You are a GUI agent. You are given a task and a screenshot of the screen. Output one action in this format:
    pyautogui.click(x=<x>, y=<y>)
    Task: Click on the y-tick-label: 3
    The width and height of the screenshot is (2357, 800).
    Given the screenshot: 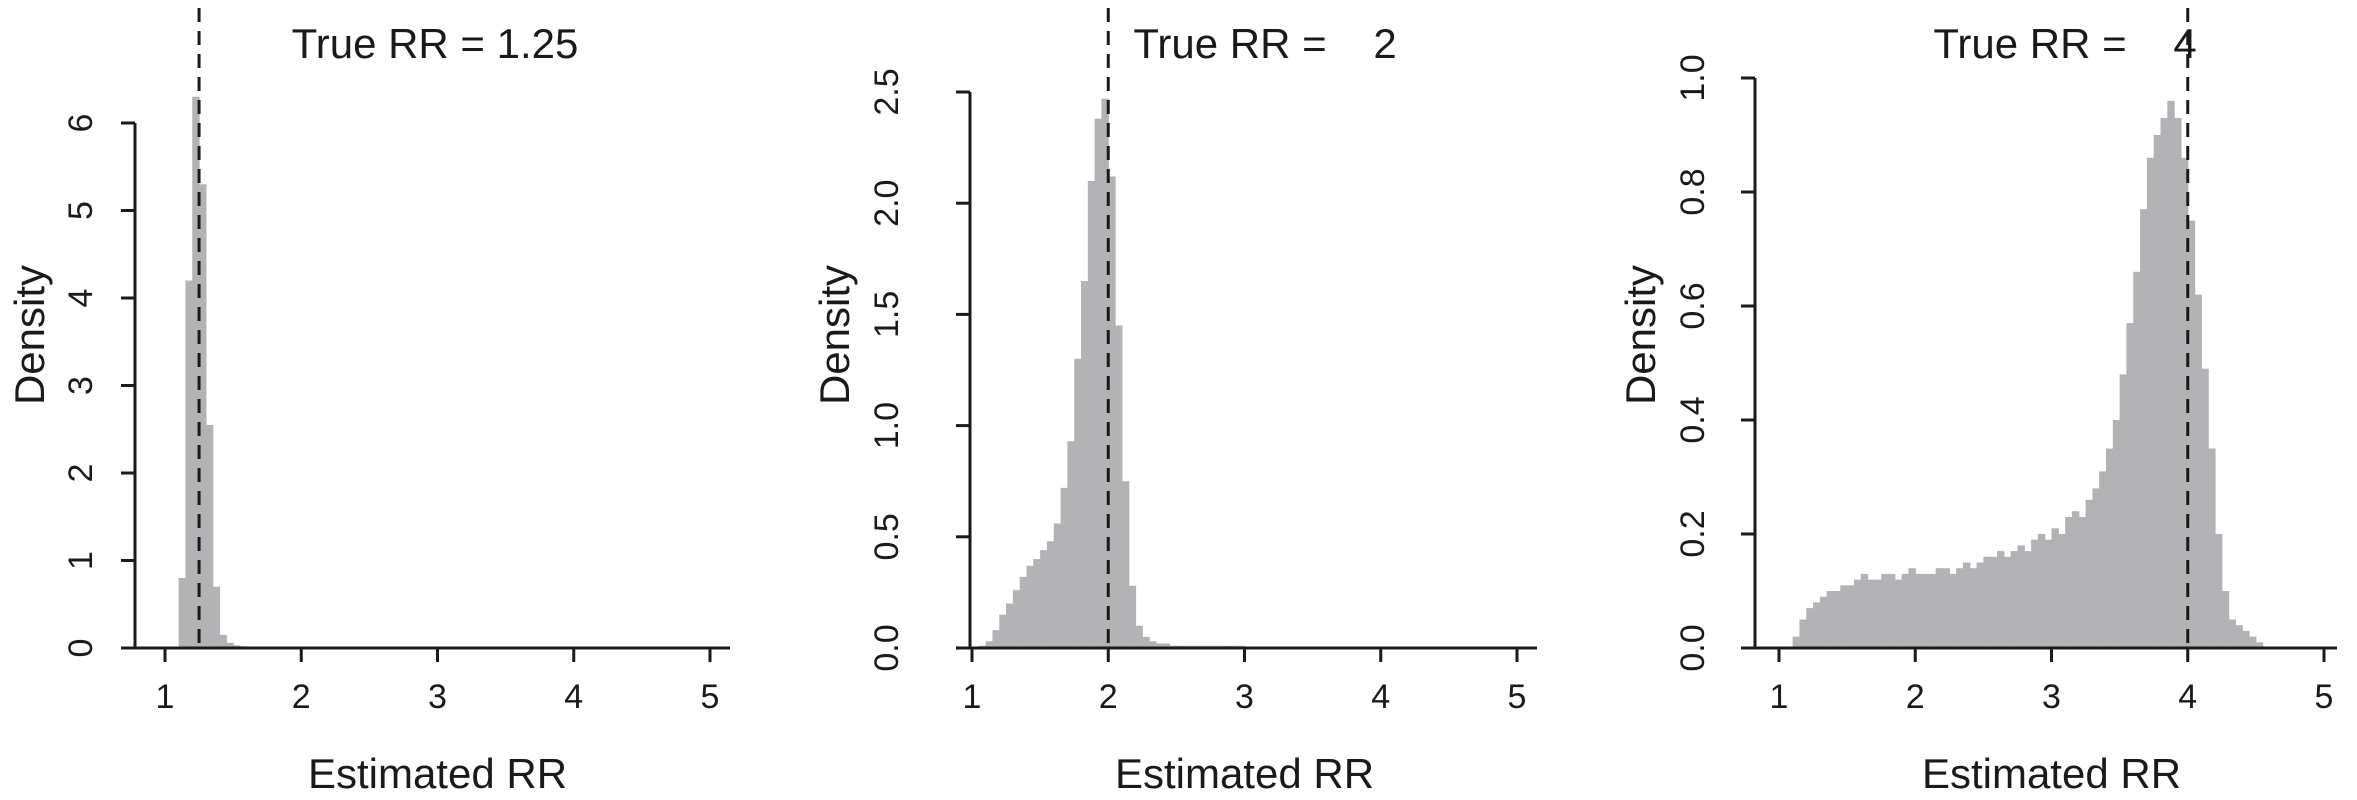 What is the action you would take?
    pyautogui.click(x=81, y=385)
    